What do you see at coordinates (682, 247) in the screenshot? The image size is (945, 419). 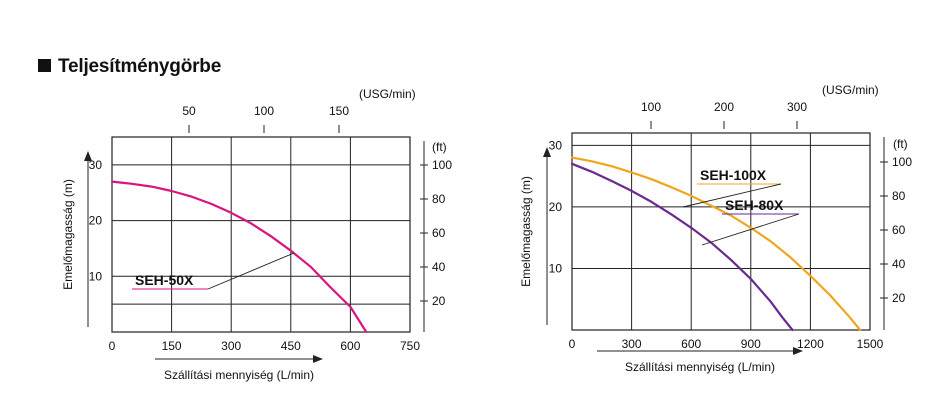 I see `series-line-seh-80x` at bounding box center [682, 247].